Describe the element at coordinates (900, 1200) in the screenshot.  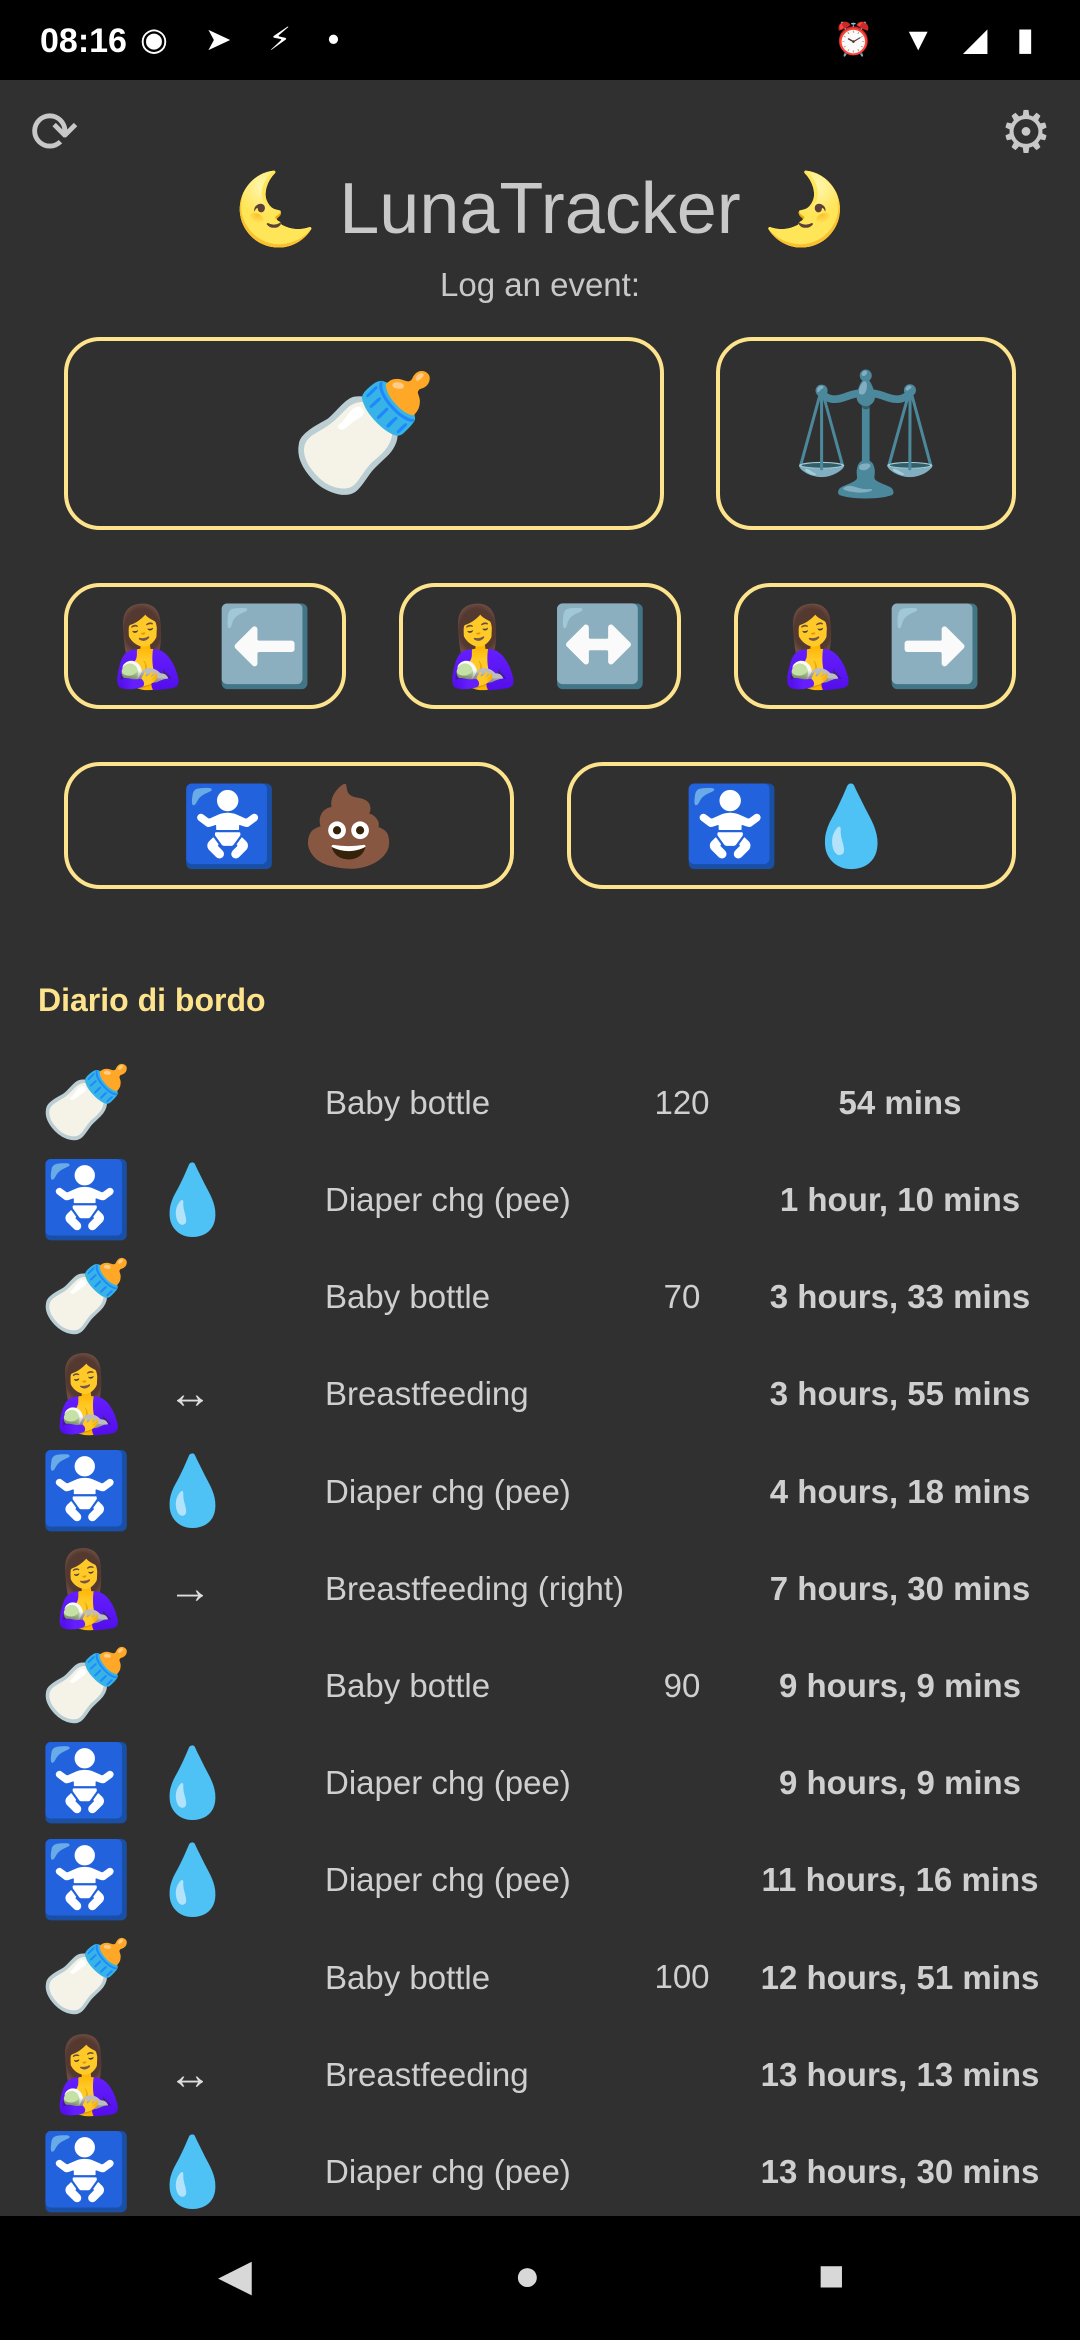
I see `entry-time-ago: 1 hour, 10 mins` at that location.